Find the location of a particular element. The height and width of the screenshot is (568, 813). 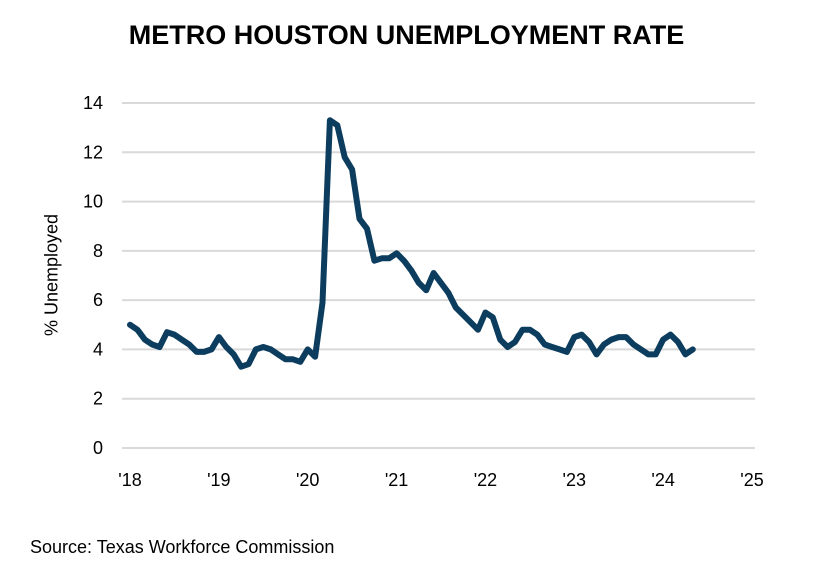

x-tick-label: '20 is located at coordinates (307, 480).